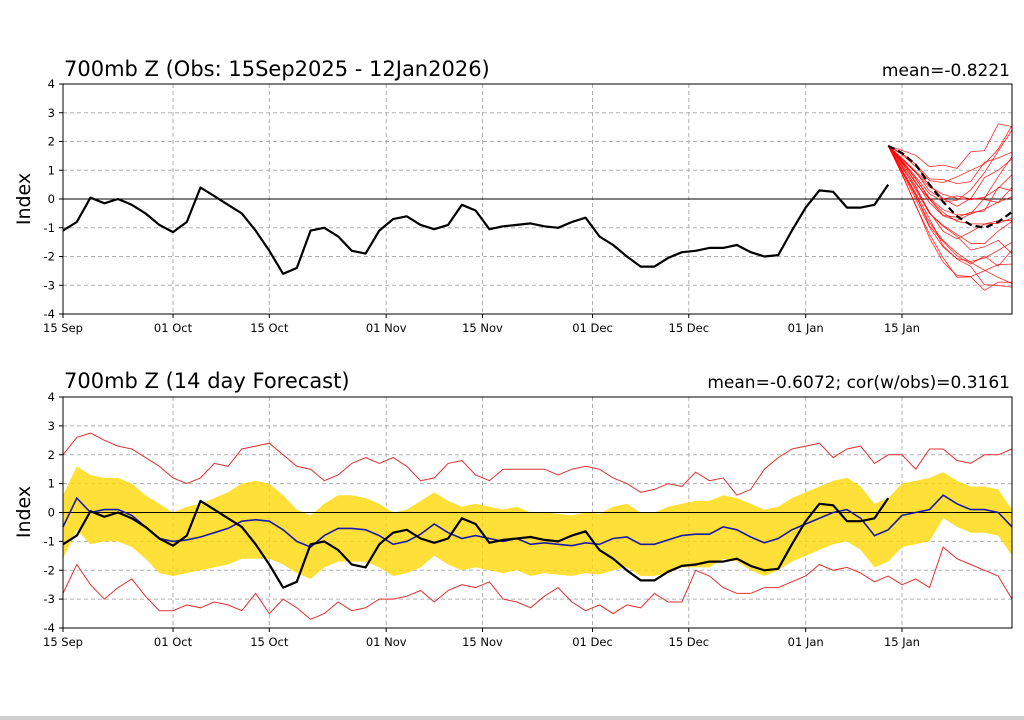  Describe the element at coordinates (858, 383) in the screenshot. I see `panel-mean-stat: mean=-0.6072; cor(w/obs)=0.3161` at that location.